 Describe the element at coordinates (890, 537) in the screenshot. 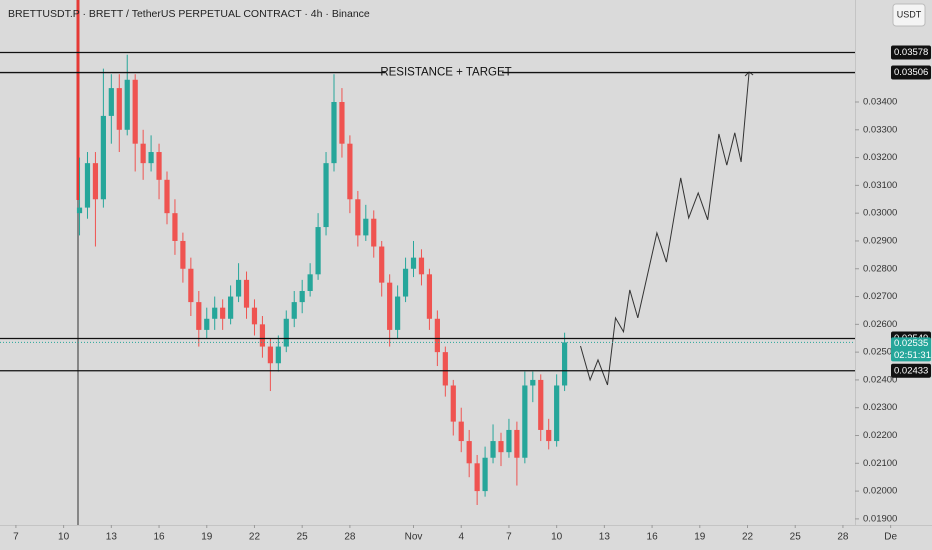

I see `x-tick-label: De` at that location.